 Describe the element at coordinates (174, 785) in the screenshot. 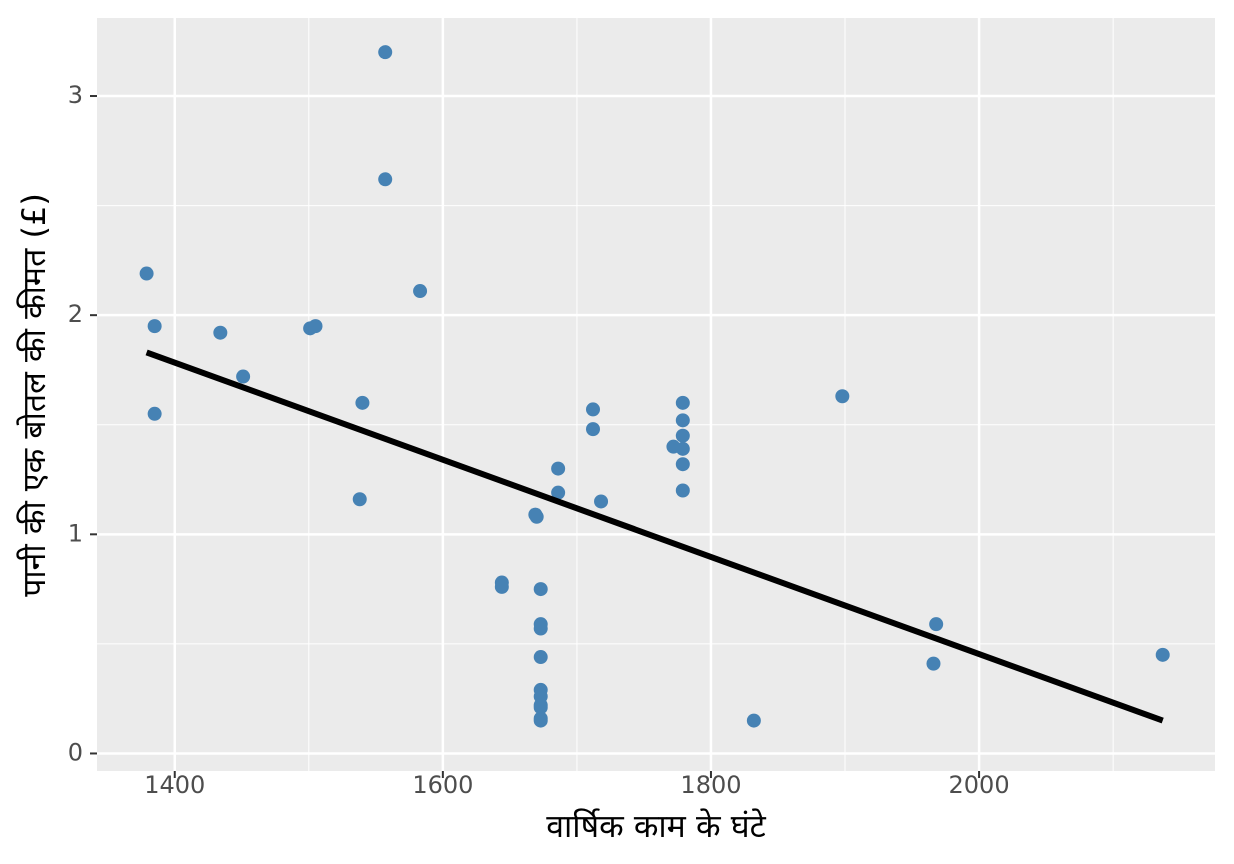

I see `x-tick-label: 1400` at that location.